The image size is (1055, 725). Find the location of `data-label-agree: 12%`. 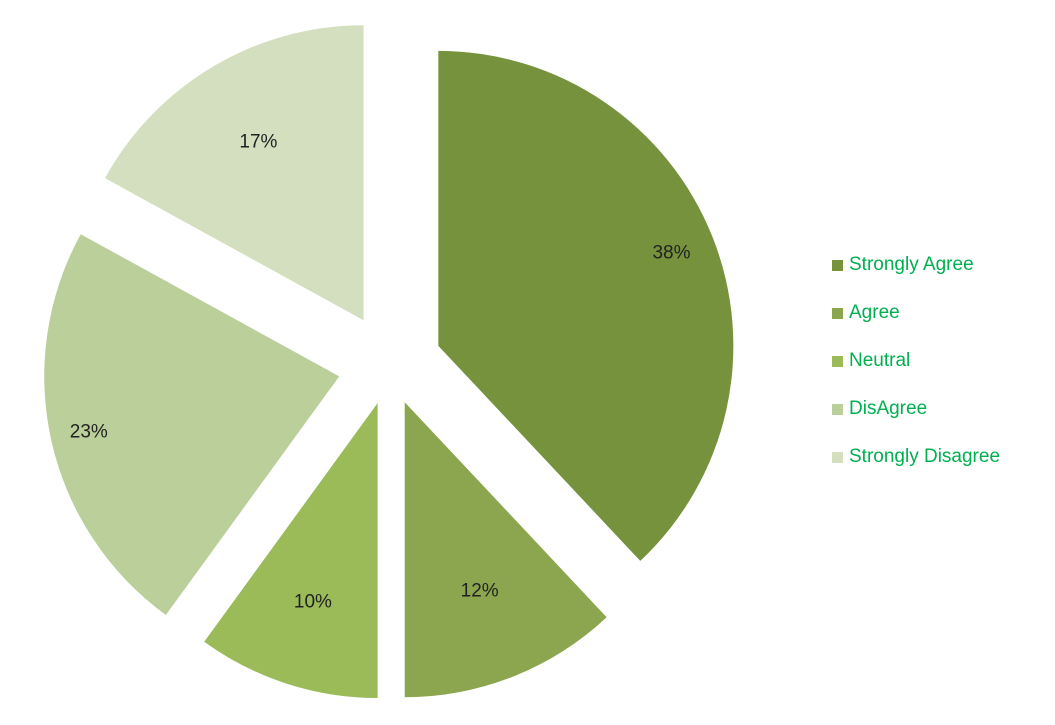

data-label-agree: 12% is located at coordinates (480, 590).